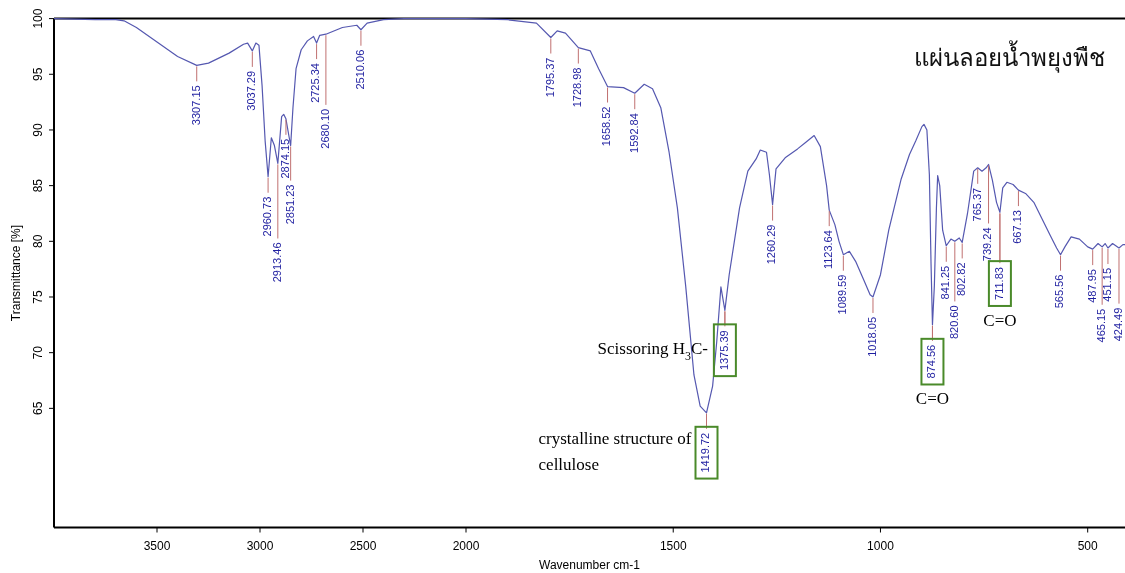  Describe the element at coordinates (1009, 56) in the screenshot. I see `text: แผ่นลอยน้ำพยุงพืช` at that location.